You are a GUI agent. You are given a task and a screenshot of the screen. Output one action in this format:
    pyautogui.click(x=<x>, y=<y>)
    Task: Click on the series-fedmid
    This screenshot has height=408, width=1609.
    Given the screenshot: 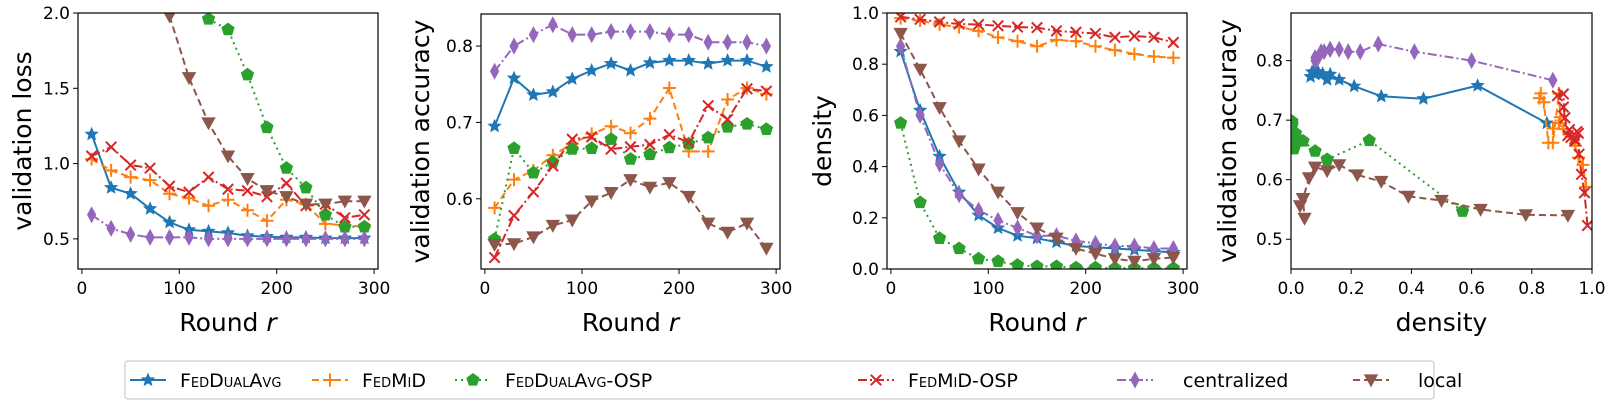 What is the action you would take?
    pyautogui.click(x=1562, y=140)
    